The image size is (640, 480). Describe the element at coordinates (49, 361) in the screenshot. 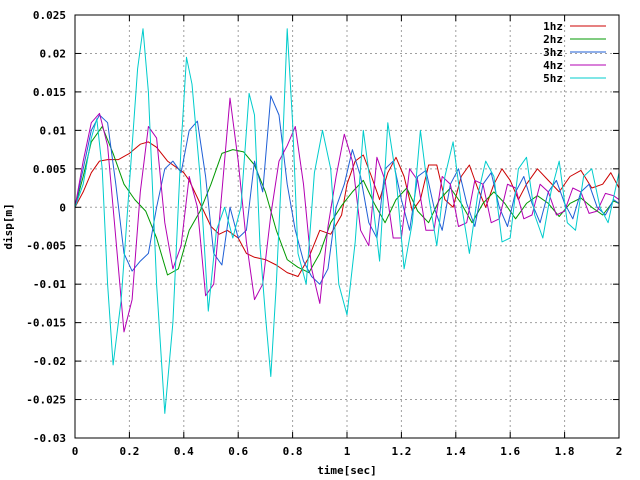

I see `y-tick-label: -0.02` at that location.